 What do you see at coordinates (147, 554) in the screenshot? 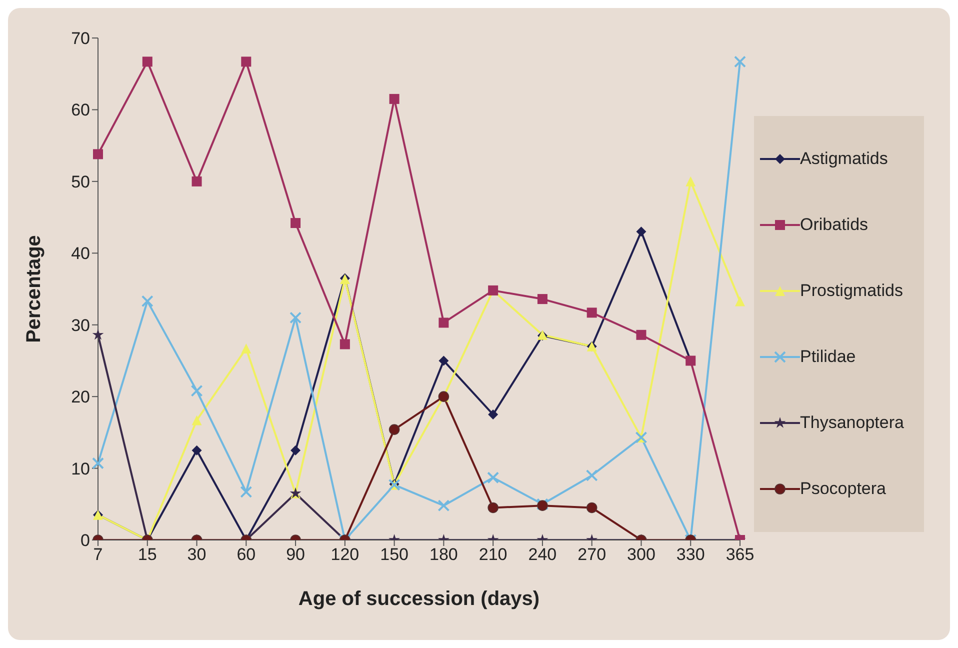
I see `x-tick-label: 15` at bounding box center [147, 554].